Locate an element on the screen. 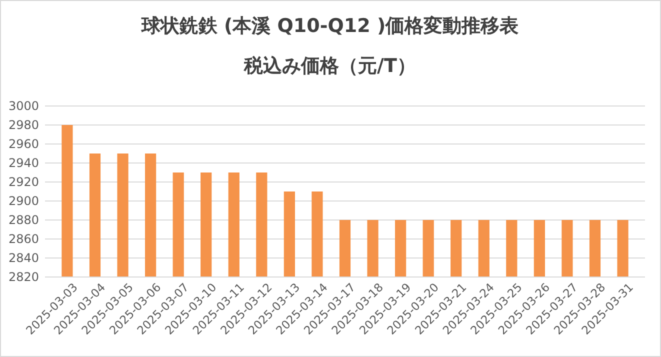 Image resolution: width=661 pixels, height=357 pixels. y-tick-label: 2860 is located at coordinates (23, 239).